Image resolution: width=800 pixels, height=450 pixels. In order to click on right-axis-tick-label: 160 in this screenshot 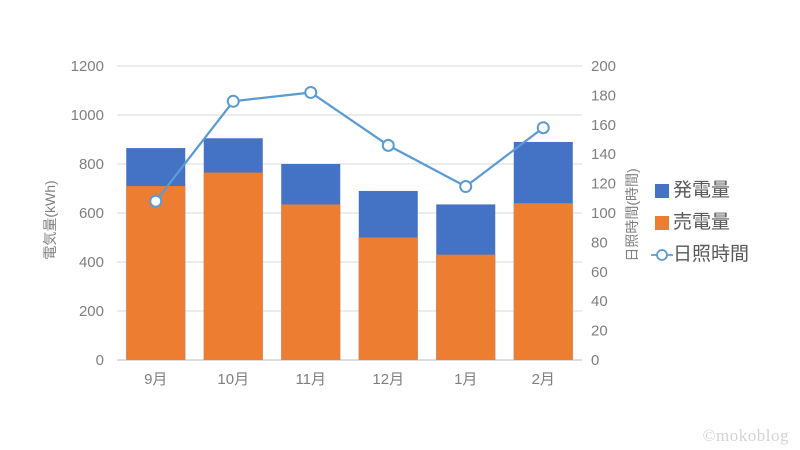, I will do `click(603, 125)`.